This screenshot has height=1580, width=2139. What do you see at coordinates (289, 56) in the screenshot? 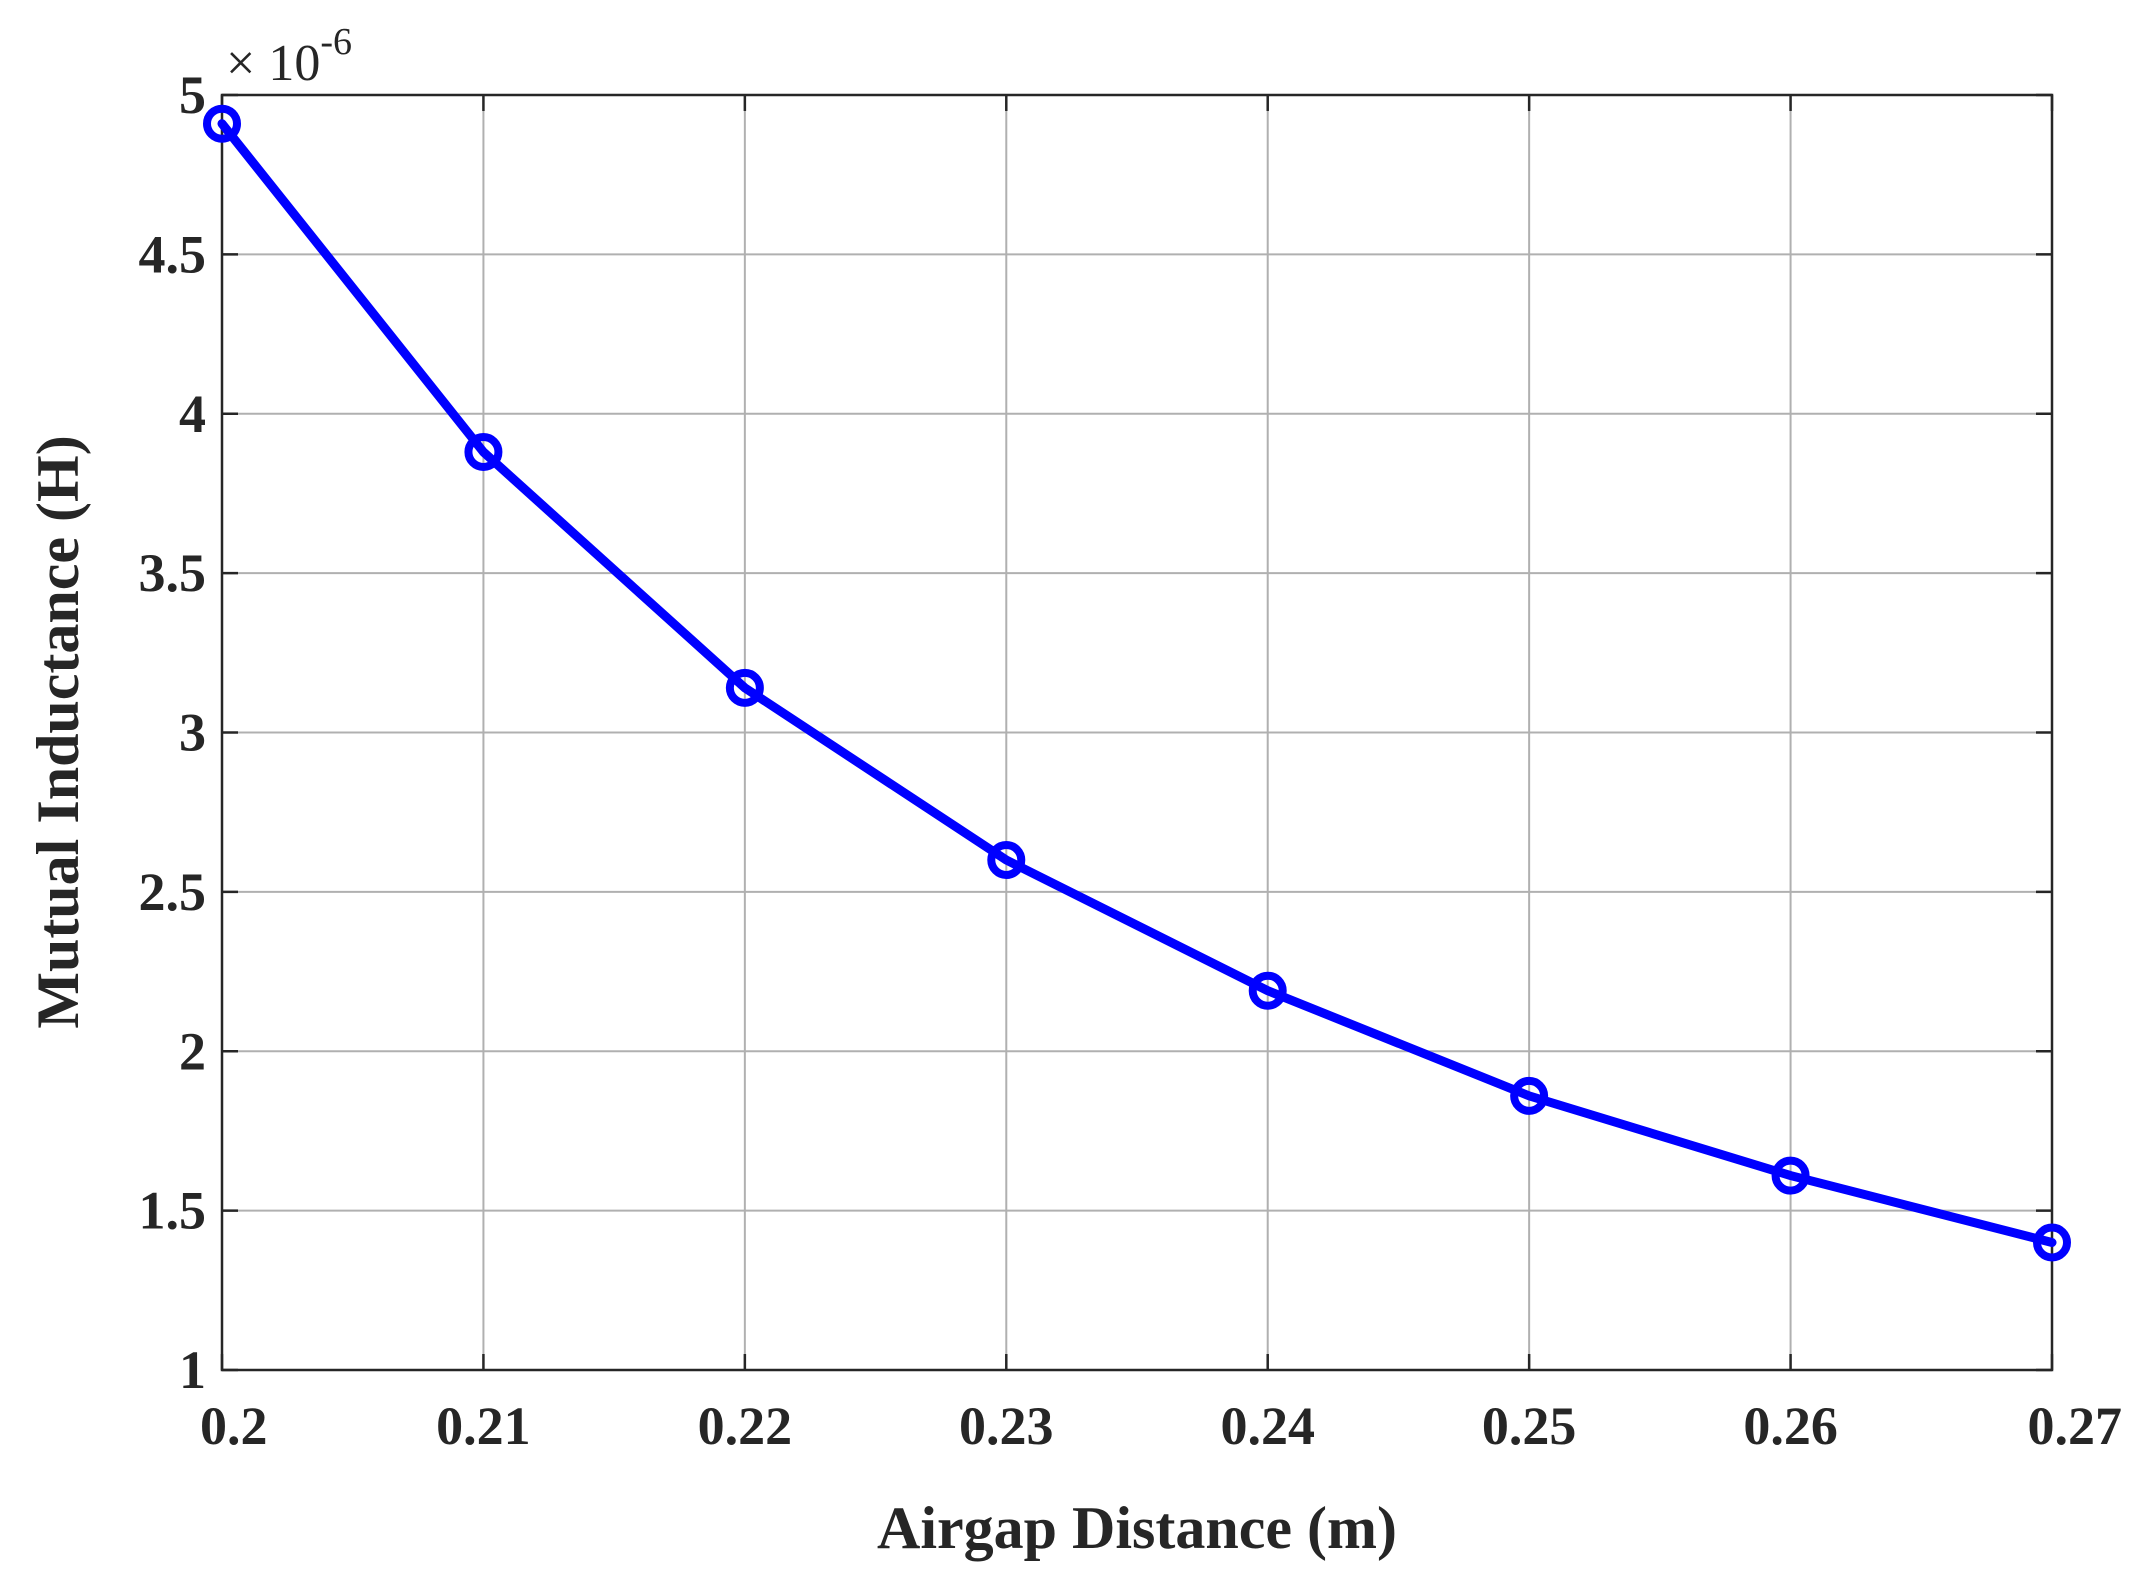
I see `y-axis-exponent: × 10⁻⁶` at bounding box center [289, 56].